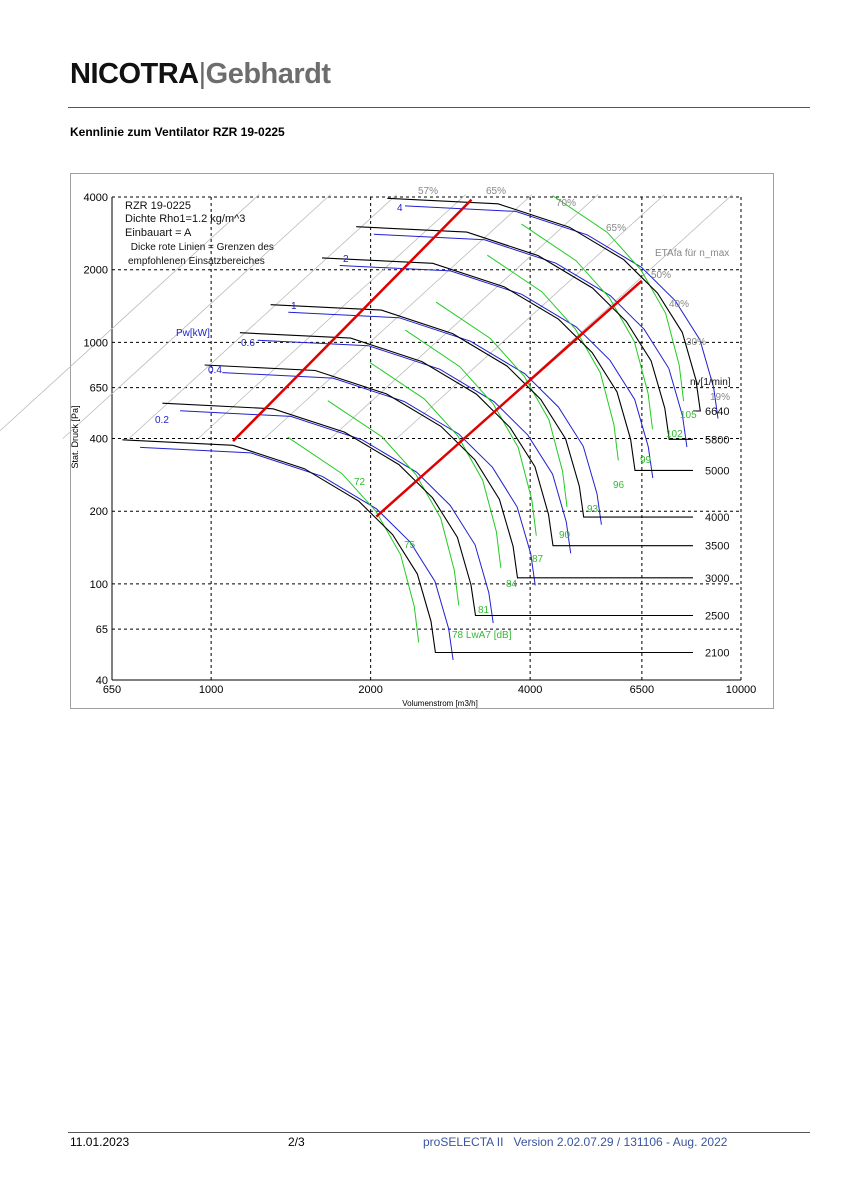  Describe the element at coordinates (696, 342) in the screenshot. I see `efficiency-label: 30%` at that location.